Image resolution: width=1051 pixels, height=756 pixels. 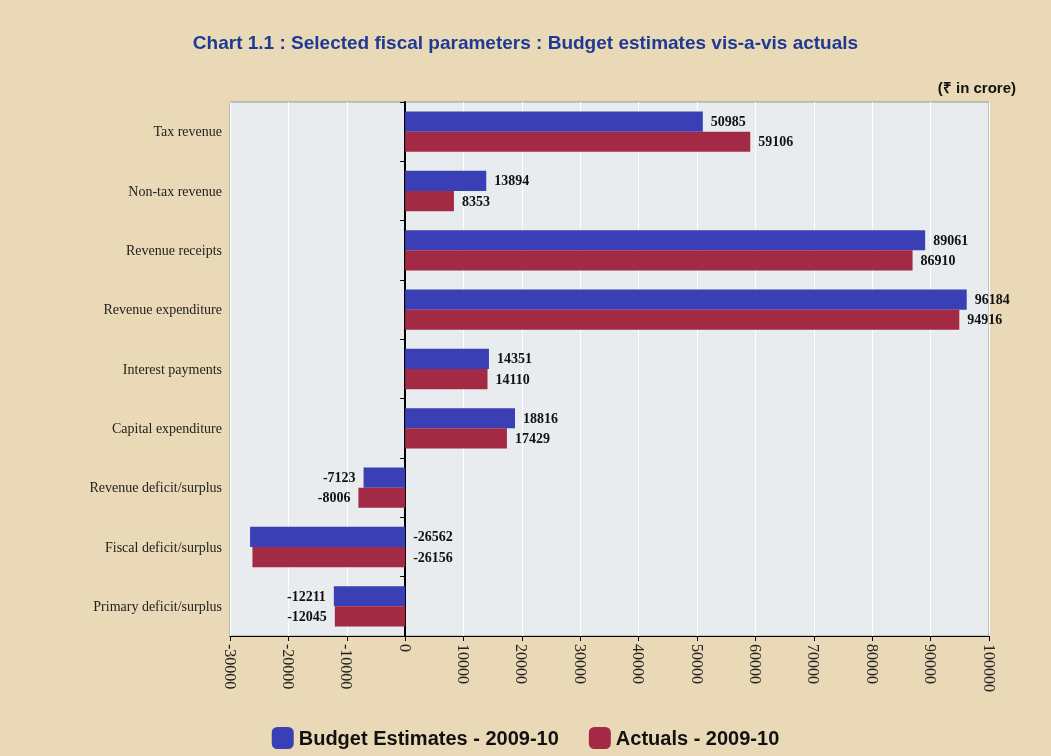 I want to click on x-tick-label: 30000, so click(x=580, y=664).